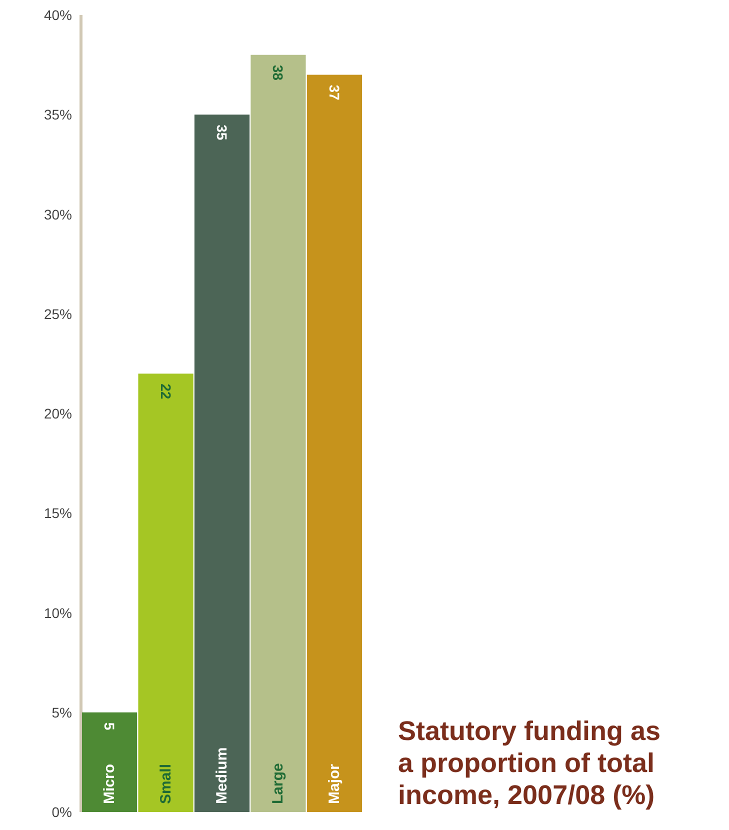 The image size is (729, 830). What do you see at coordinates (58, 414) in the screenshot?
I see `y-tick-label: 20%` at bounding box center [58, 414].